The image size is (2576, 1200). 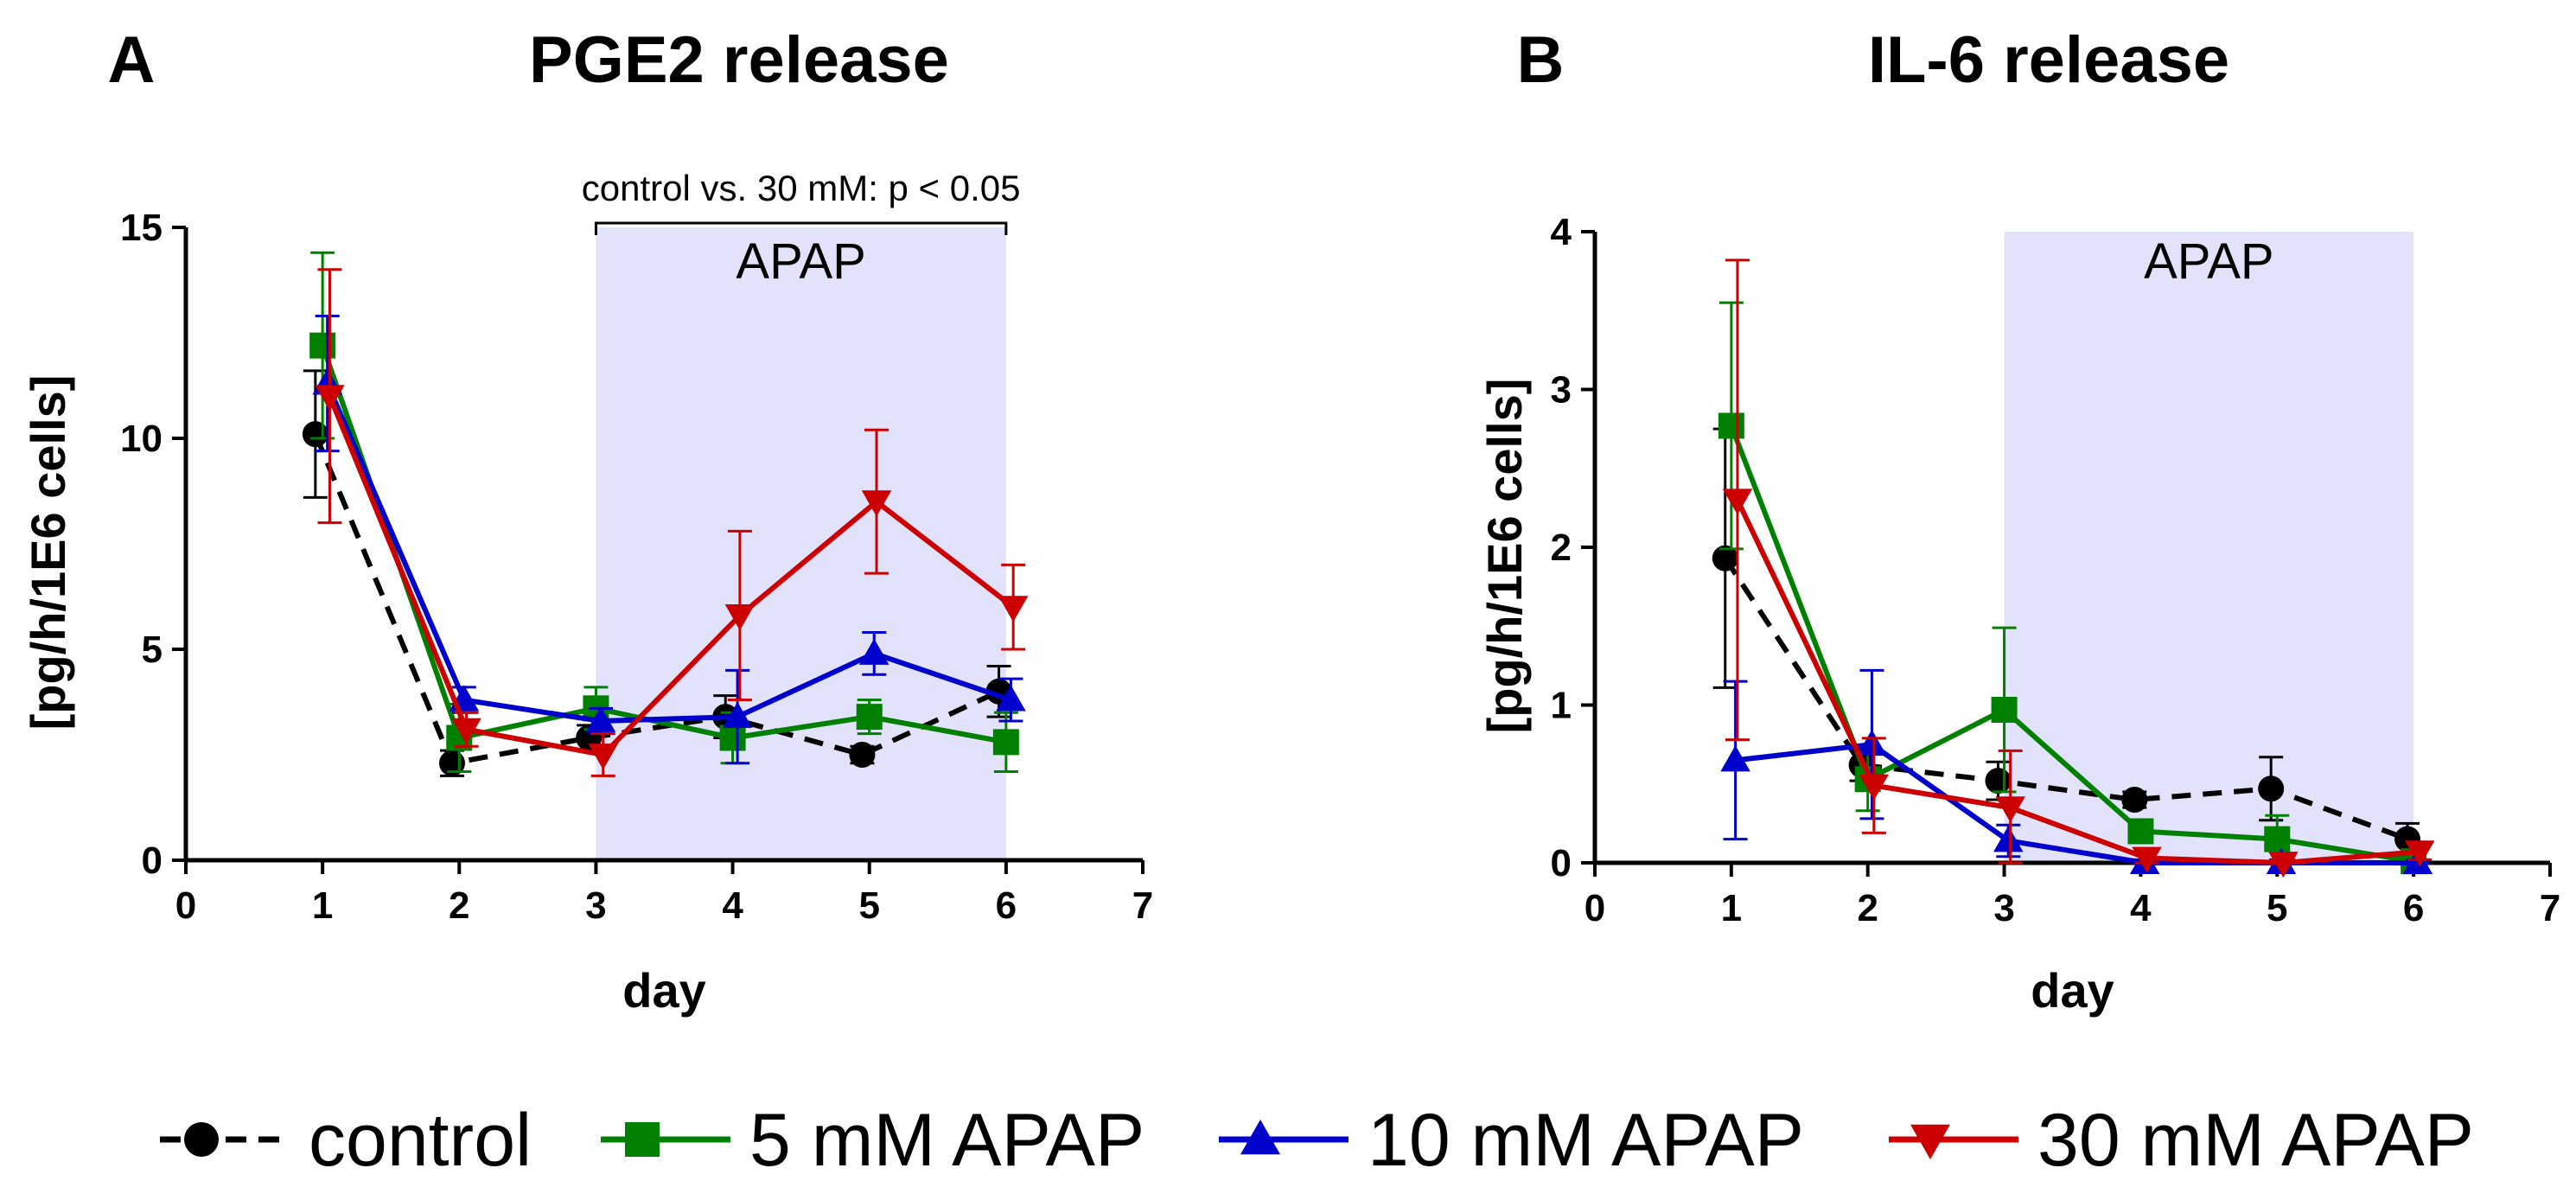 I want to click on y-tick-label: 5, so click(x=152, y=650).